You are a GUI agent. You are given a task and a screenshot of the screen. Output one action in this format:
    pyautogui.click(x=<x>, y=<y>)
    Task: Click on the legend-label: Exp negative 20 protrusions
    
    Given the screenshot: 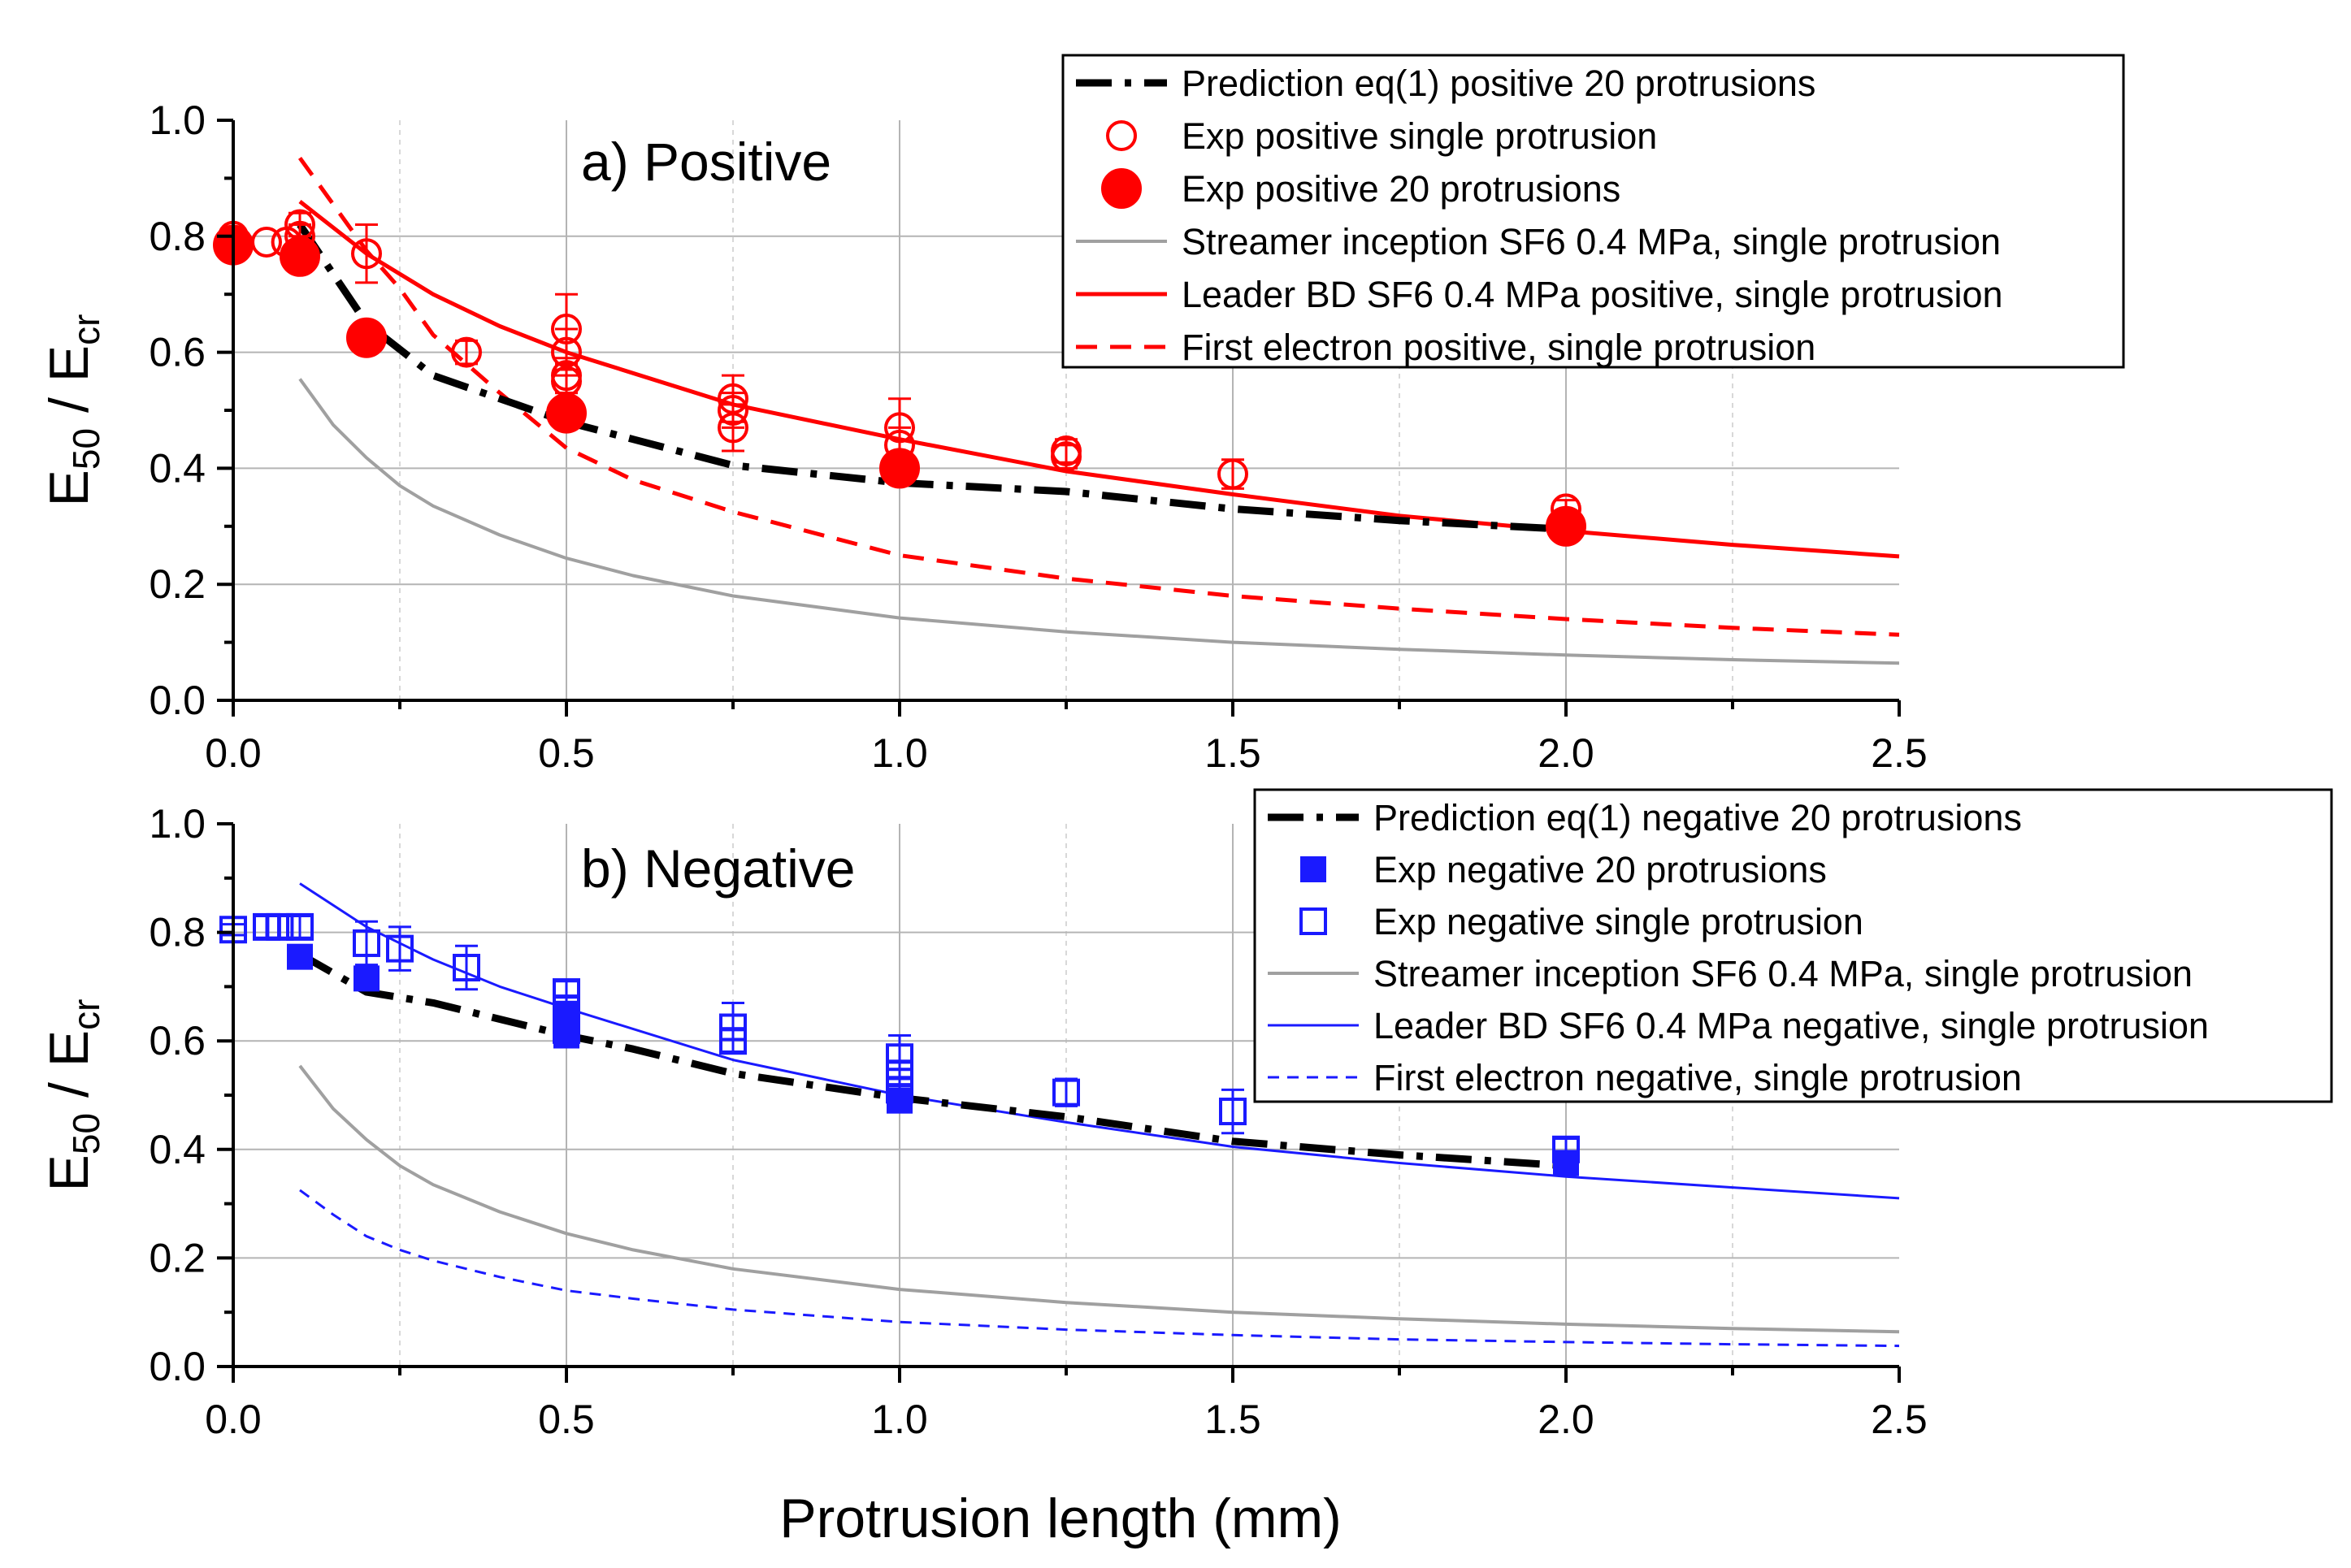 What is the action you would take?
    pyautogui.click(x=1600, y=869)
    